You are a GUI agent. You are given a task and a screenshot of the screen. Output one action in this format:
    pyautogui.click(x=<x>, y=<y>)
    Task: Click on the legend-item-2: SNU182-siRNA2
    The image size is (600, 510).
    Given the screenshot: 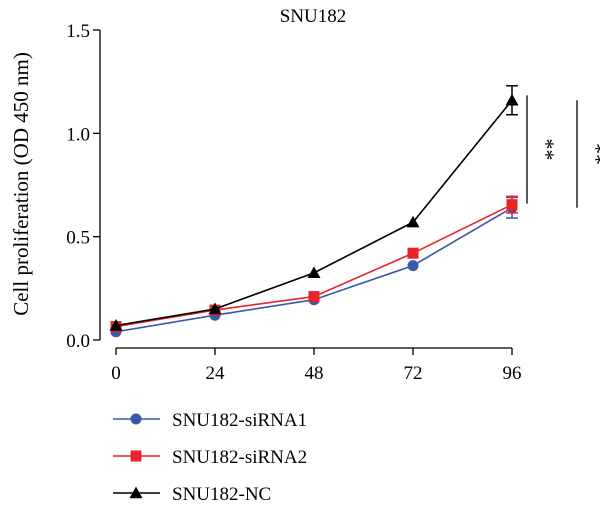 What is the action you would take?
    pyautogui.click(x=210, y=457)
    